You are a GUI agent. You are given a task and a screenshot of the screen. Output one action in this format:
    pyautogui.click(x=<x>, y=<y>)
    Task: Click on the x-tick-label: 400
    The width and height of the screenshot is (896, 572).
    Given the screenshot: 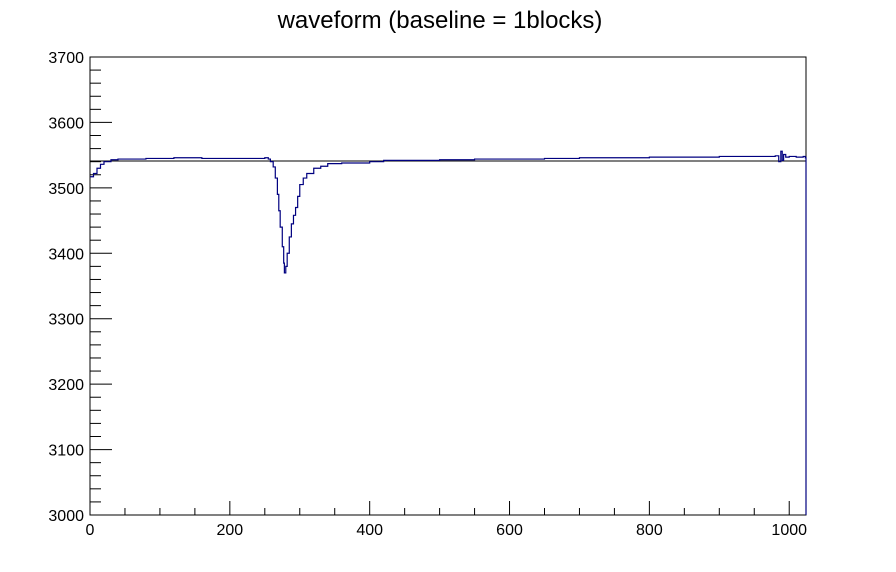 What is the action you would take?
    pyautogui.click(x=369, y=530)
    